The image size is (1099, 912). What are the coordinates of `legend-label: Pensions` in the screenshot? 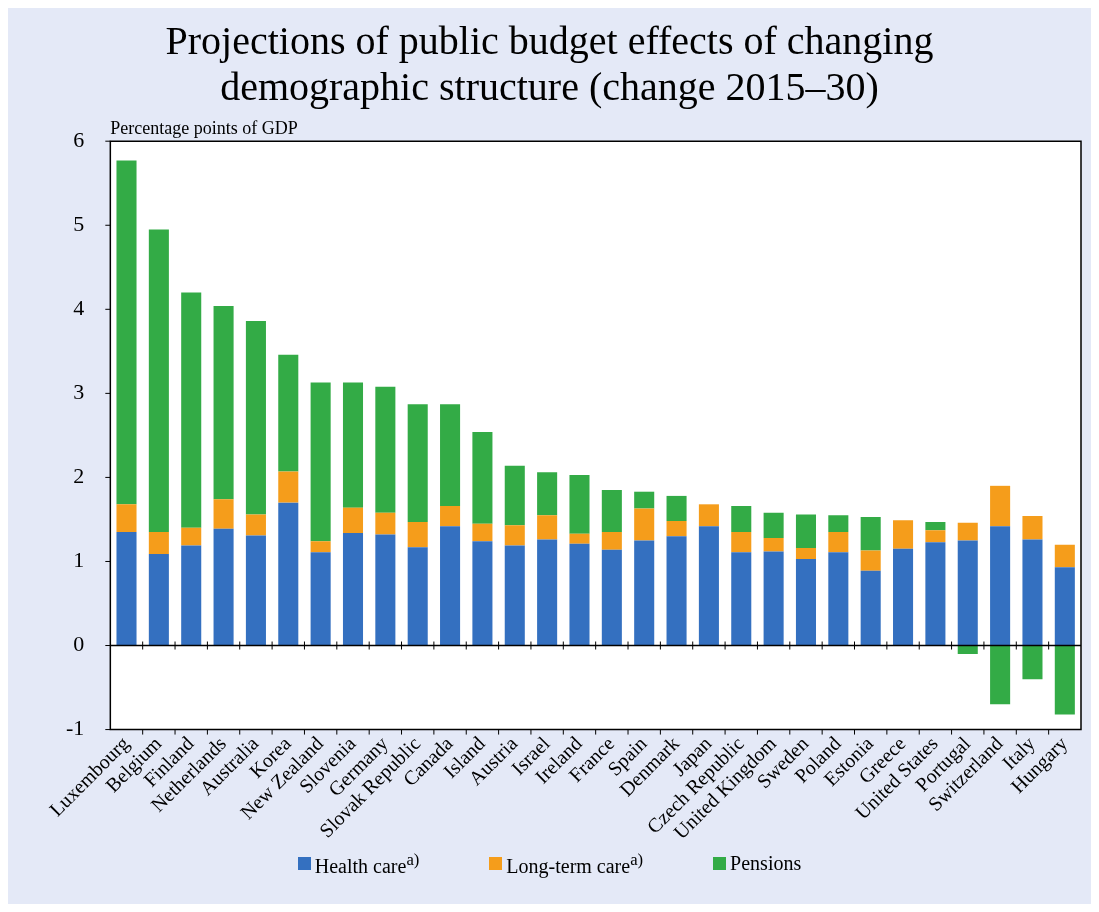 It's located at (766, 864).